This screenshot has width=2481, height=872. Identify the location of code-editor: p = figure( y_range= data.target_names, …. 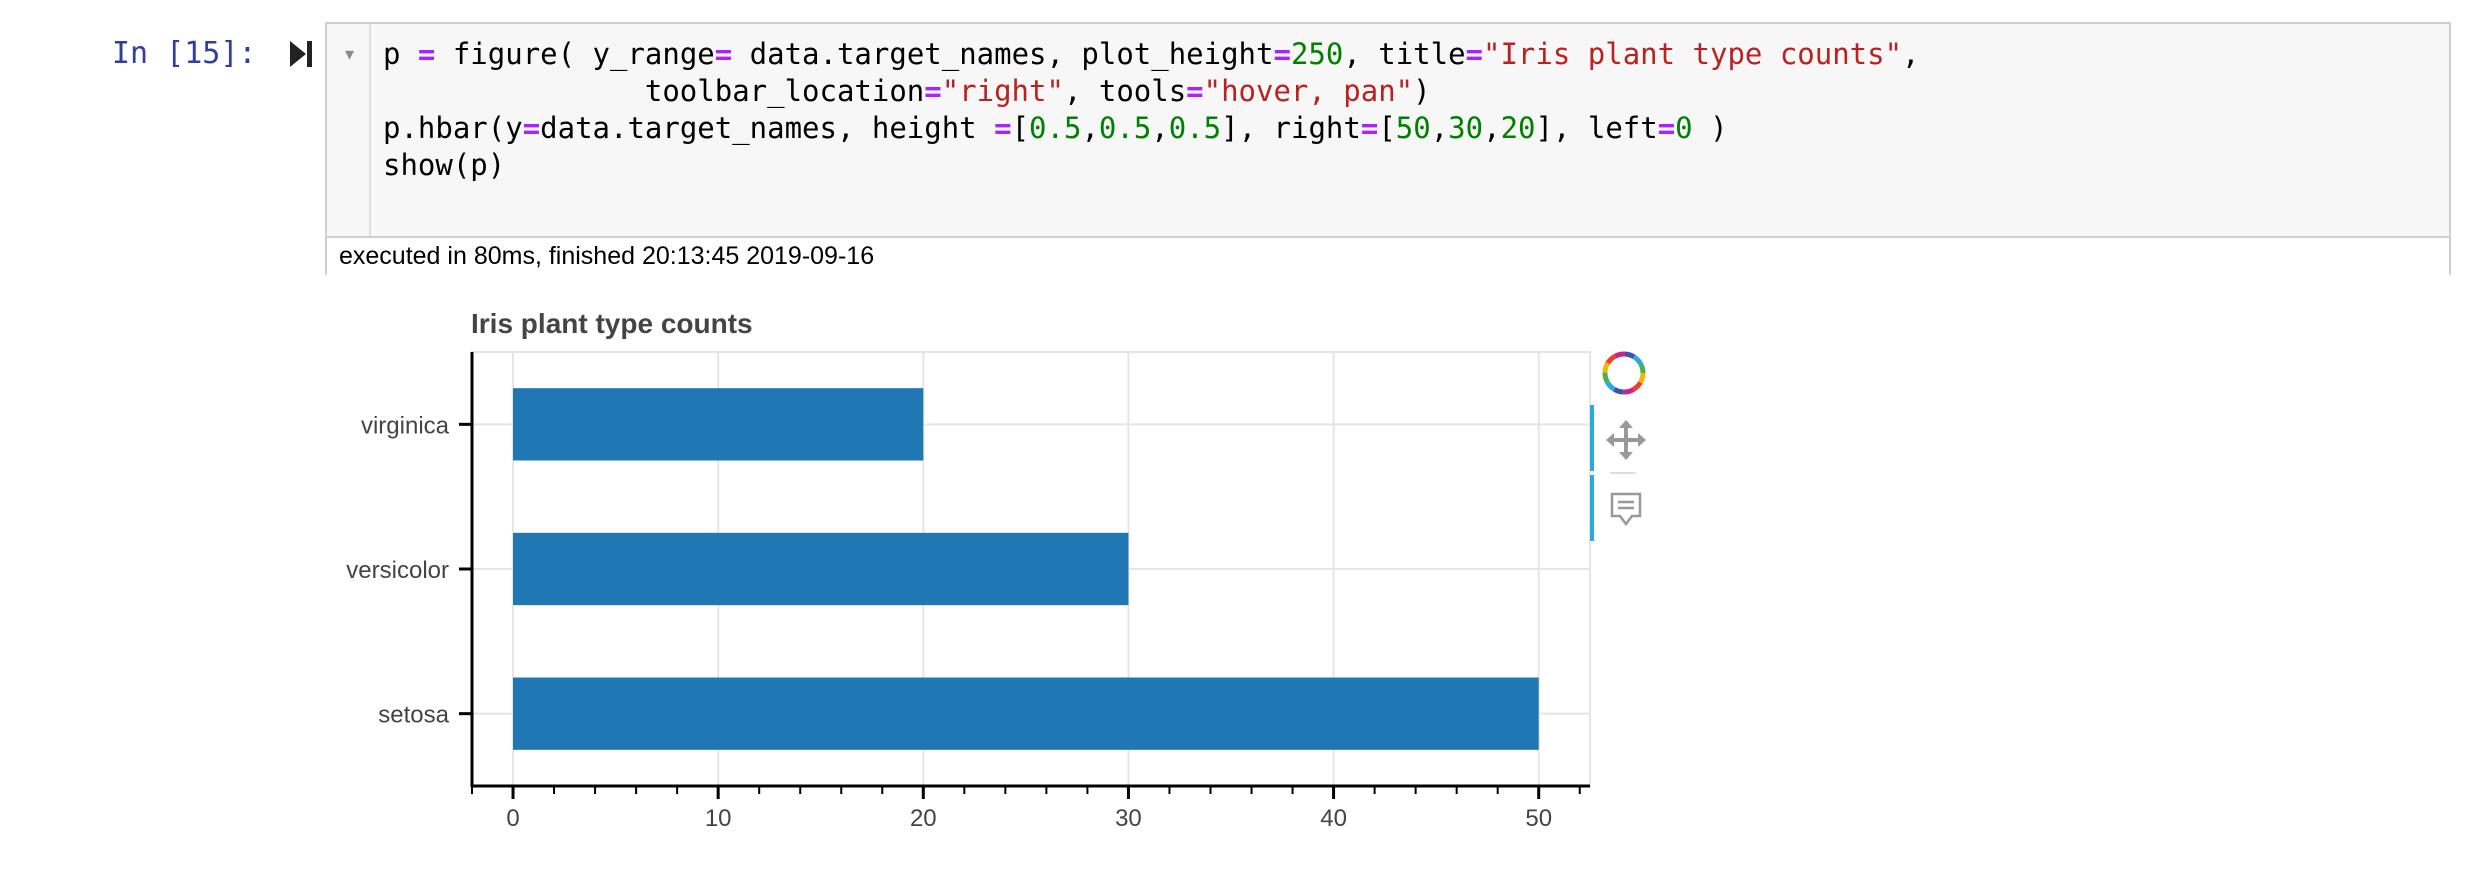
(1151, 110).